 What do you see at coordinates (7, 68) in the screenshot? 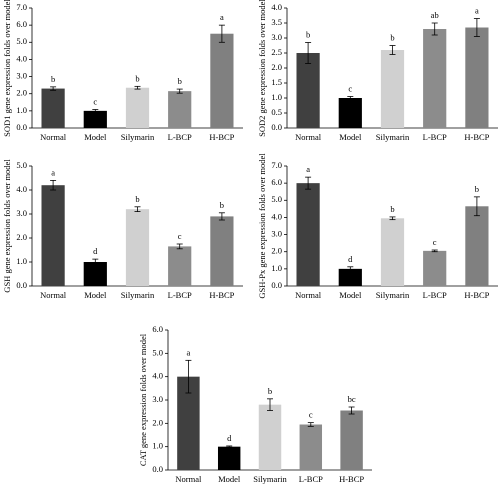
I see `y-axis-label: SOD1 gene expression folds over model` at bounding box center [7, 68].